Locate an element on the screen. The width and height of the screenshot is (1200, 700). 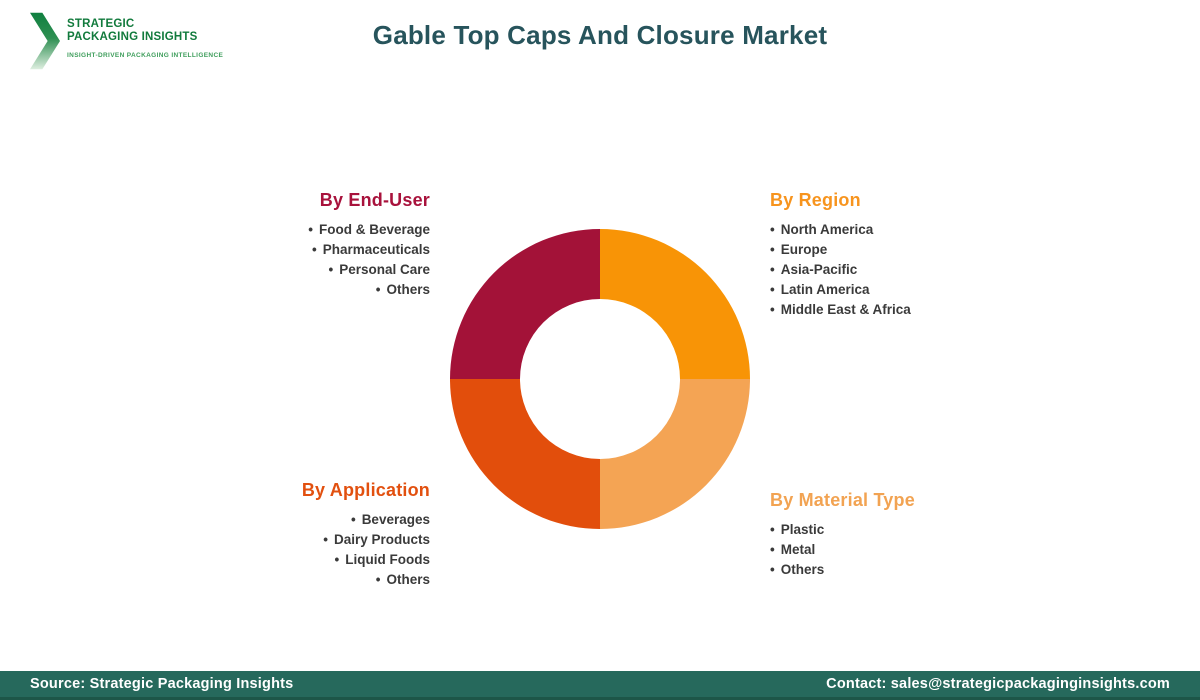
list-item: Asia-Pacific is located at coordinates (840, 270).